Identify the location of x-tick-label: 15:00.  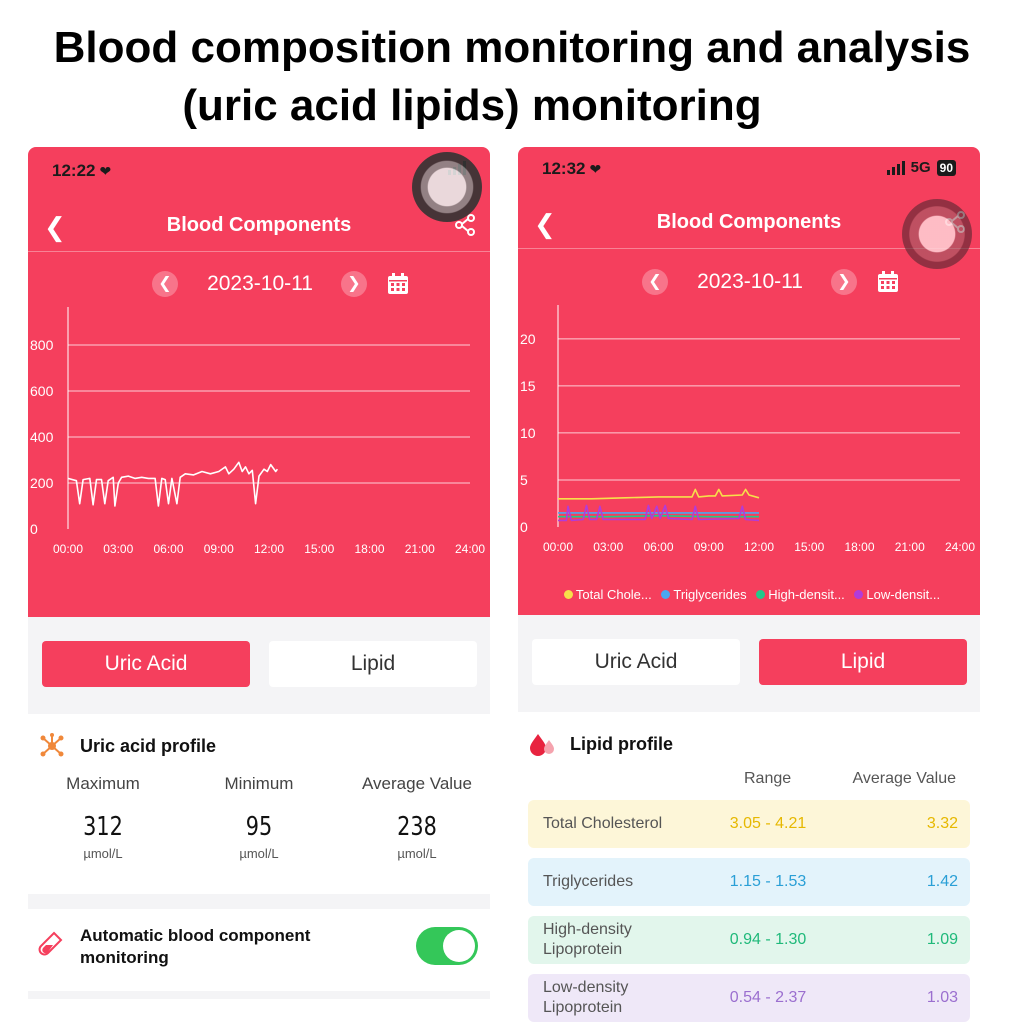
(809, 547).